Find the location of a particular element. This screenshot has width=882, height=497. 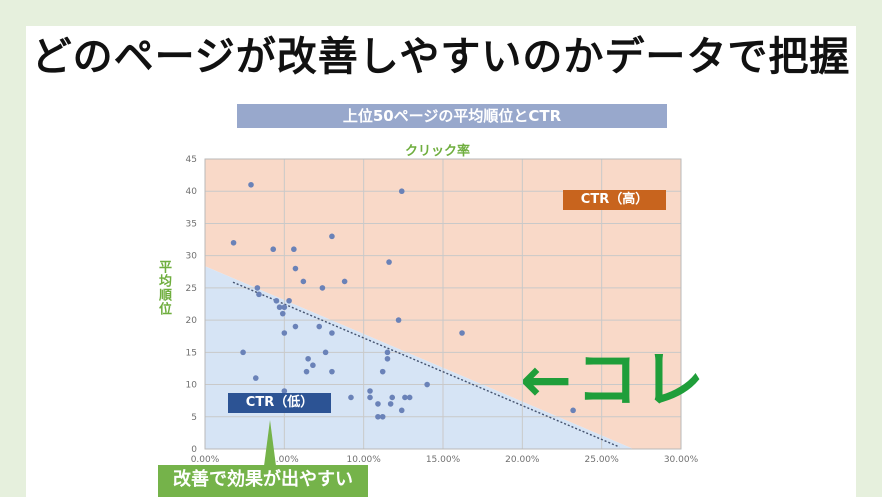

y-tick-label: 40 is located at coordinates (192, 192).